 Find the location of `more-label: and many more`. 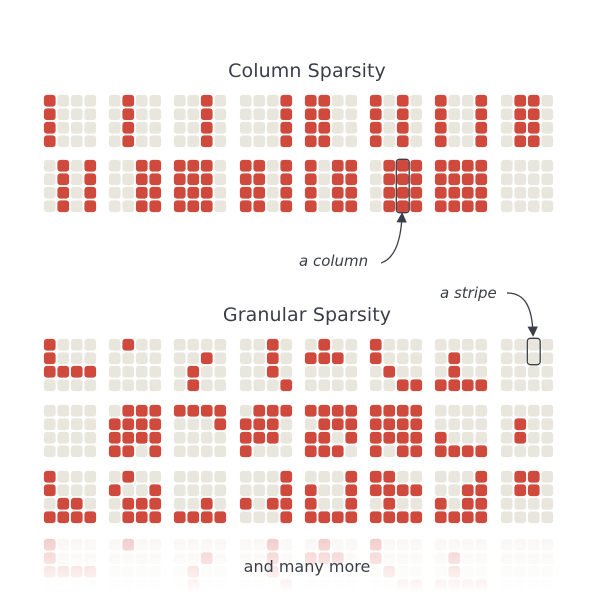

more-label: and many more is located at coordinates (307, 566).